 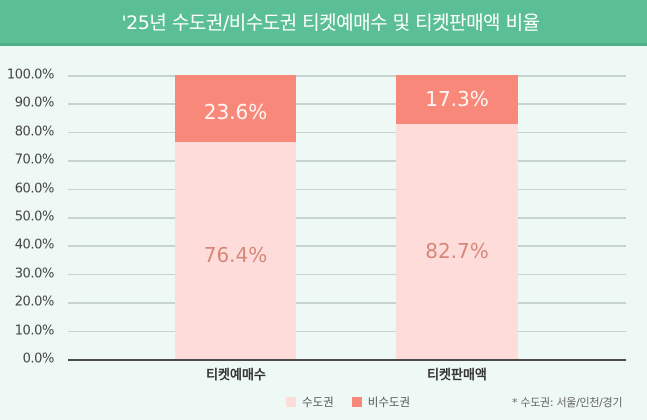 I want to click on legend-swatch-capital, so click(x=291, y=402).